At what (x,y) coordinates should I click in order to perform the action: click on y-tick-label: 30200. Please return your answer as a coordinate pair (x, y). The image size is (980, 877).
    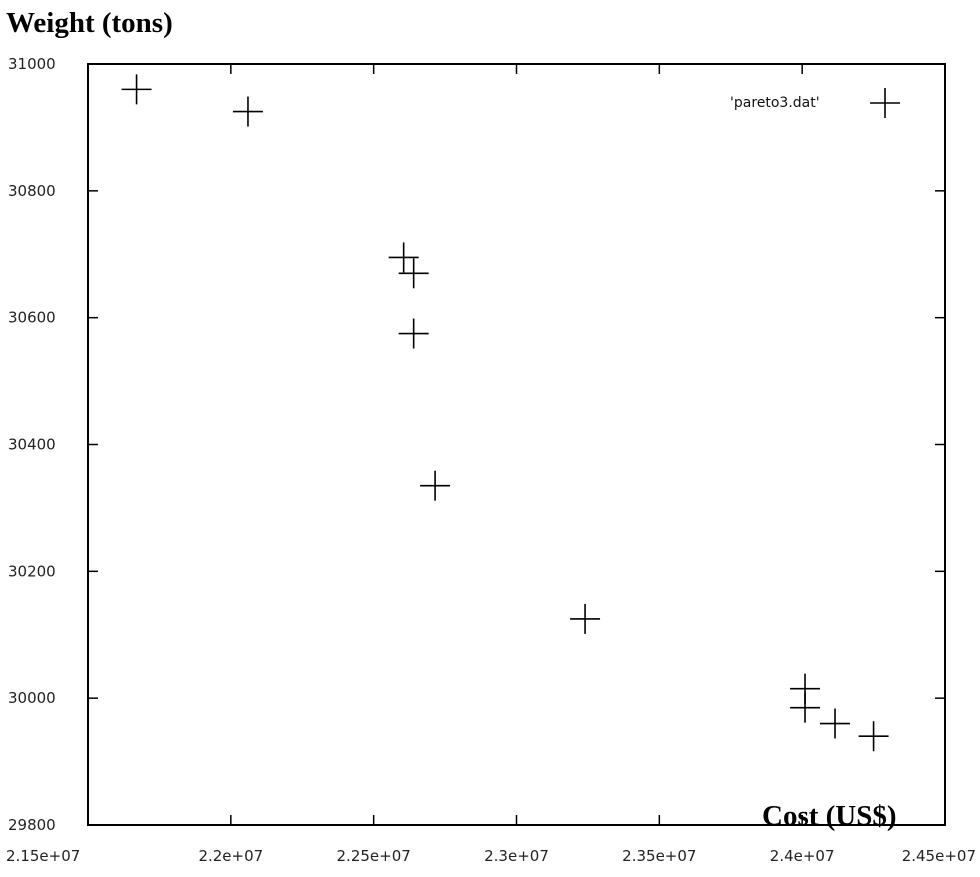
    Looking at the image, I should click on (32, 571).